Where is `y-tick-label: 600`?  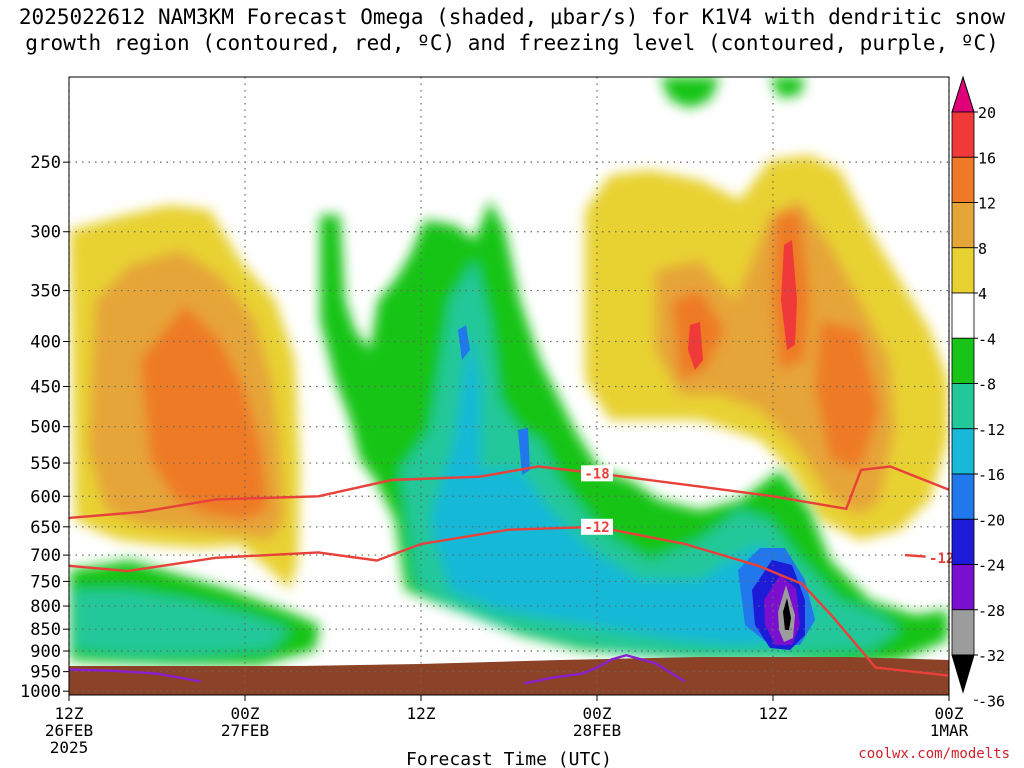 y-tick-label: 600 is located at coordinates (45, 497).